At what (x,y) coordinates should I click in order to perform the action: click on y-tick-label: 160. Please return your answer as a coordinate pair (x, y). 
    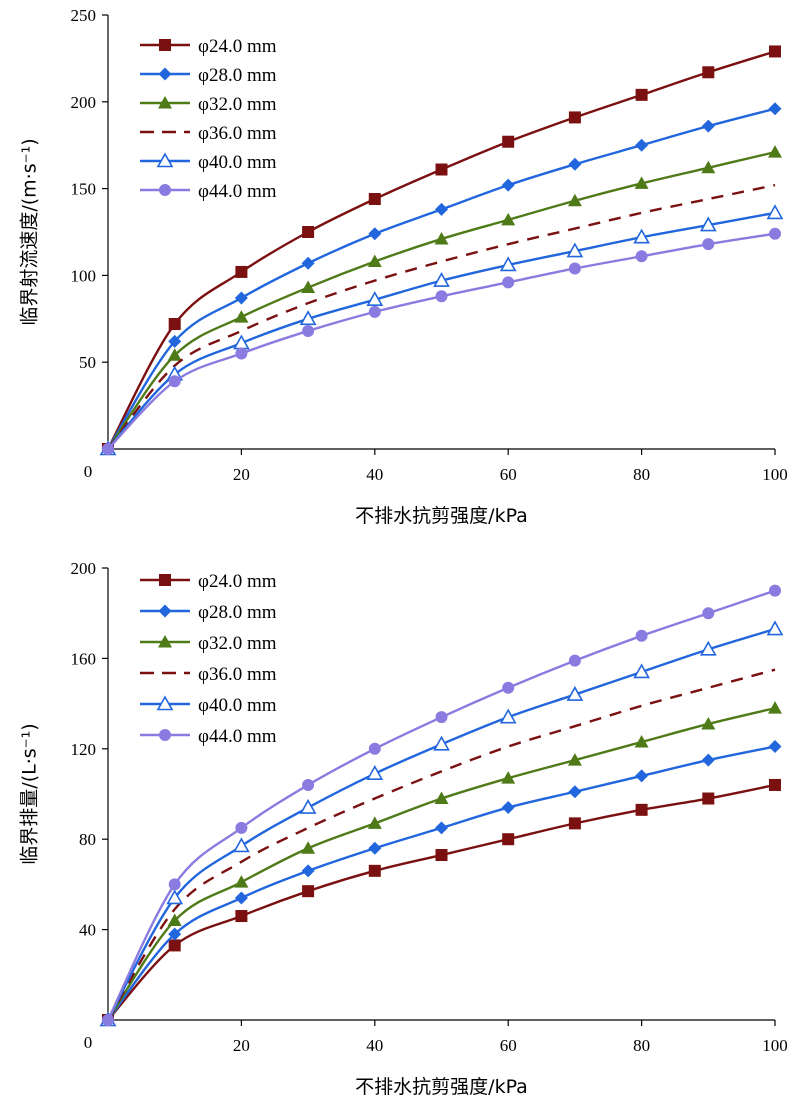
    Looking at the image, I should click on (84, 658).